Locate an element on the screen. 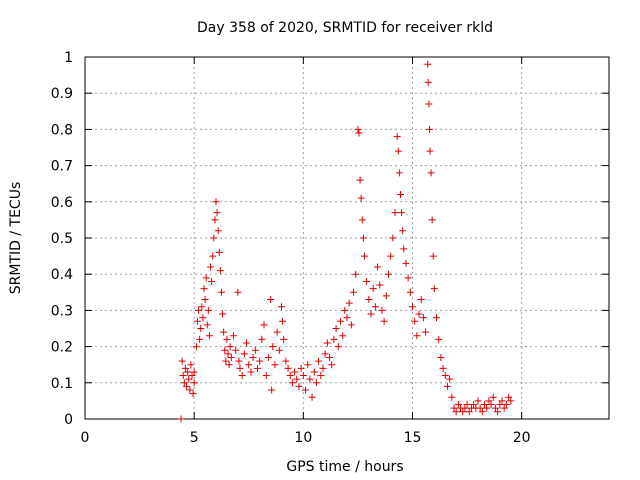 The image size is (640, 480). y-tick-label: 0.7 is located at coordinates (62, 167).